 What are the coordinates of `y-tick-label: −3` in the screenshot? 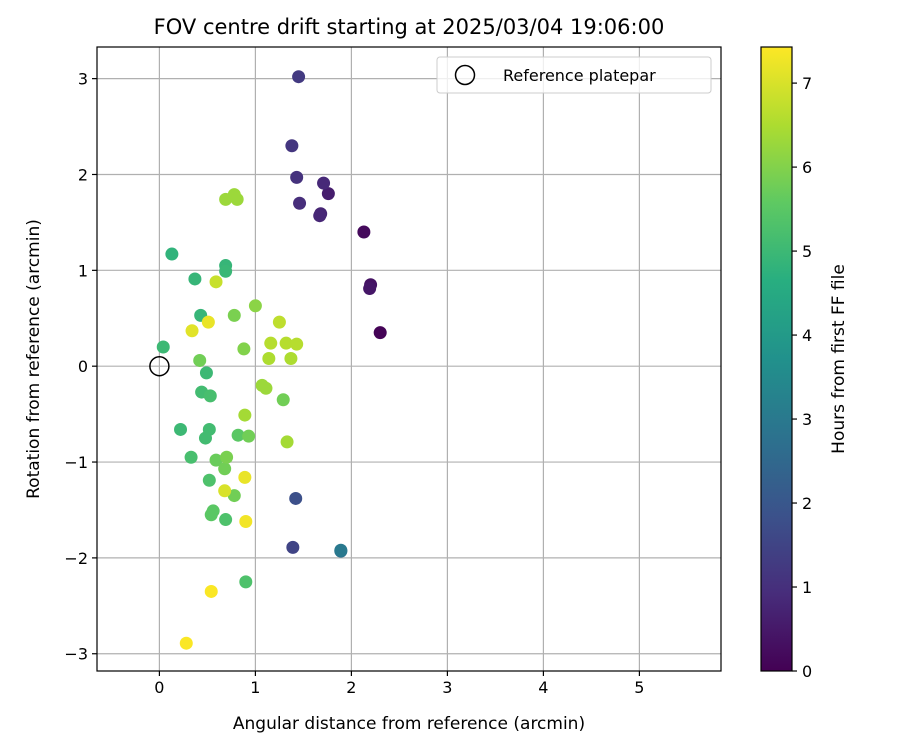 It's located at (76, 654).